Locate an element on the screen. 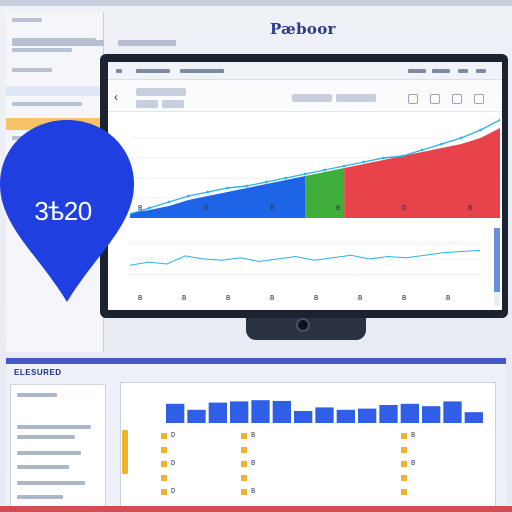 The image size is (512, 512). vertical-scrollbar is located at coordinates (497, 267).